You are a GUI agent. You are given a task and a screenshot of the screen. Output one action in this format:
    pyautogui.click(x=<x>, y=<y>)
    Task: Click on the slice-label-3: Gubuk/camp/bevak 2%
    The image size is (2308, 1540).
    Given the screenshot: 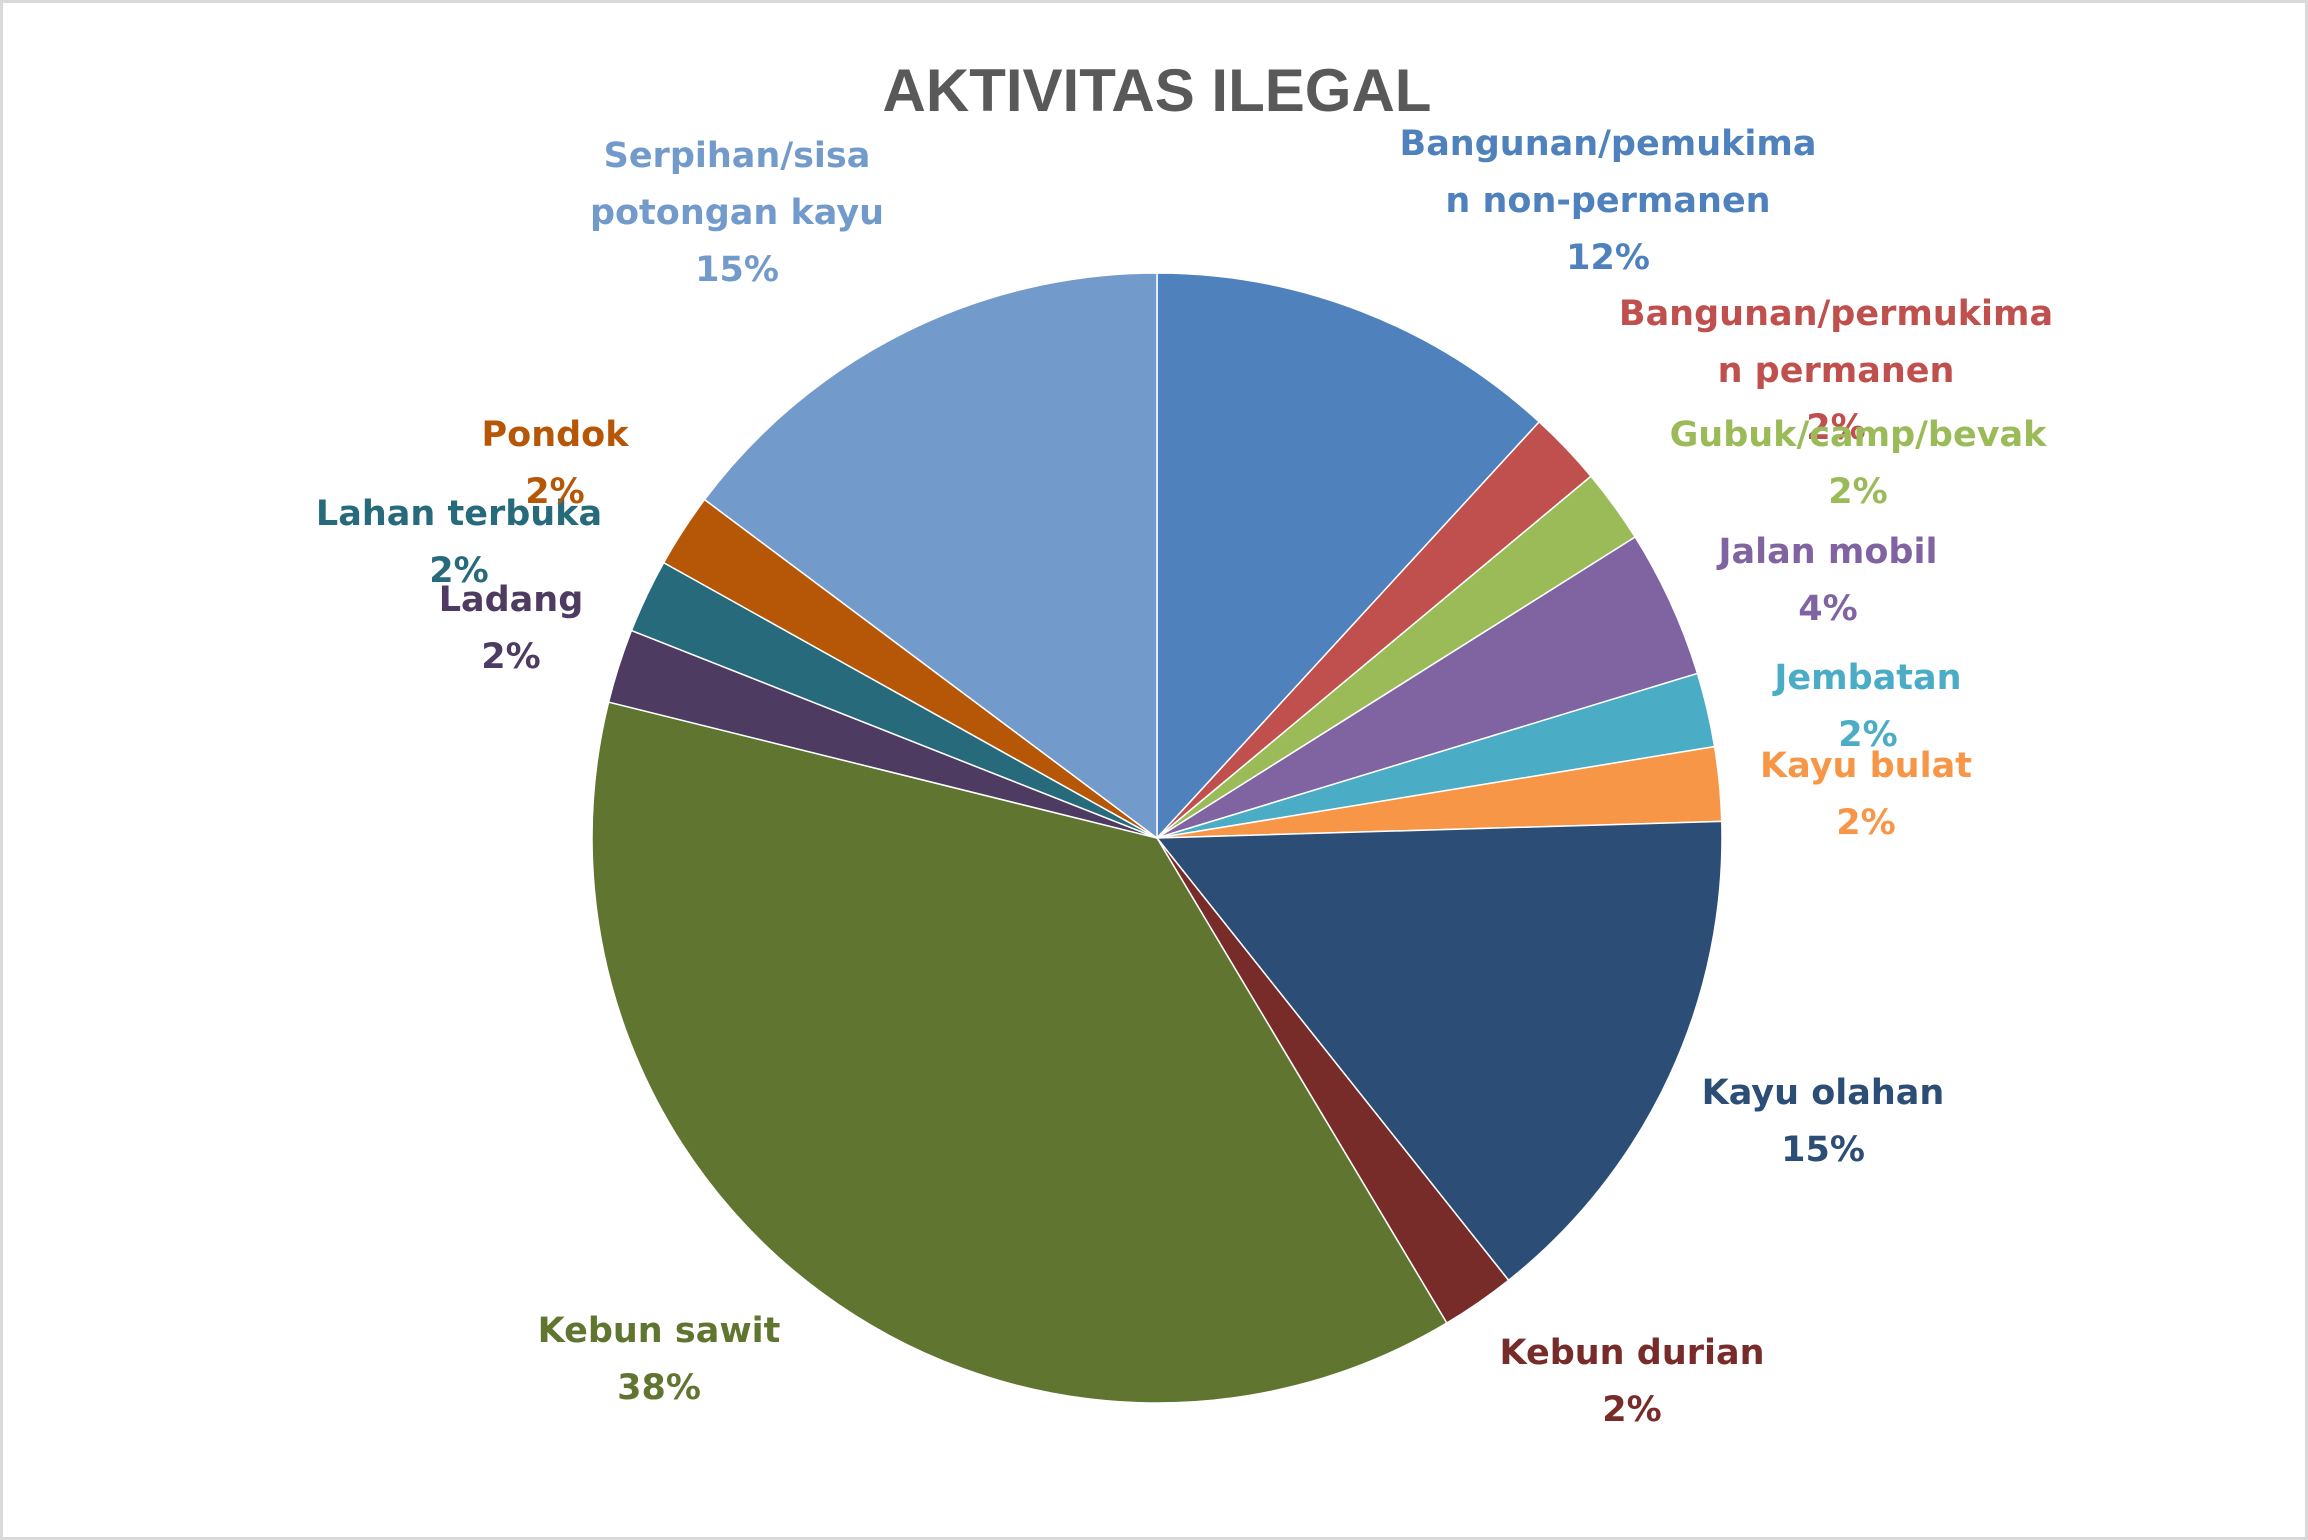 What is the action you would take?
    pyautogui.click(x=1859, y=463)
    